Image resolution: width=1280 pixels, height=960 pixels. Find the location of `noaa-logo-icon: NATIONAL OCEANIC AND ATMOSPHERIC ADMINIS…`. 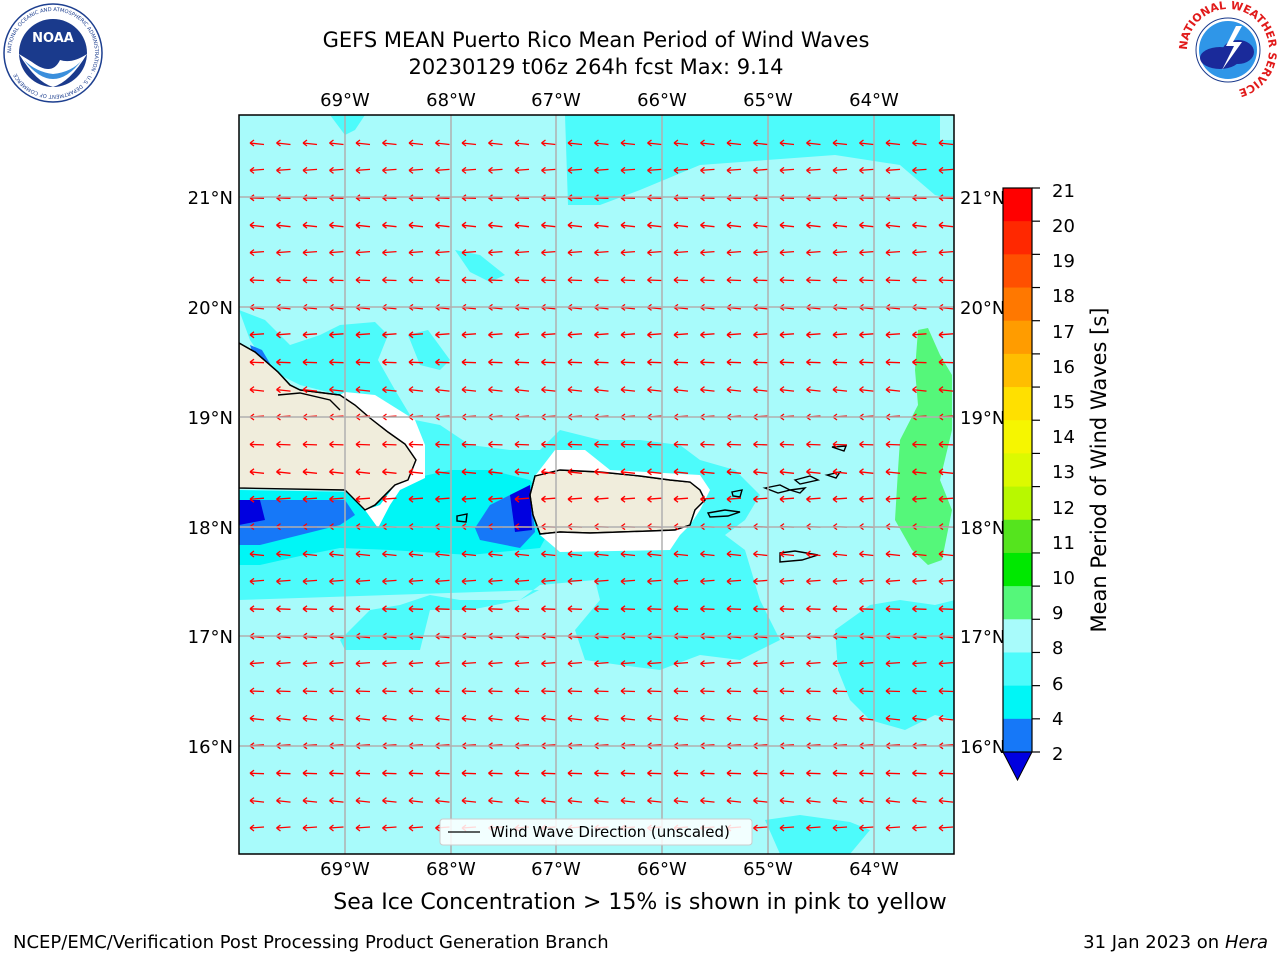

noaa-logo-icon: NATIONAL OCEANIC AND ATMOSPHERIC ADMINIS… is located at coordinates (53, 53).